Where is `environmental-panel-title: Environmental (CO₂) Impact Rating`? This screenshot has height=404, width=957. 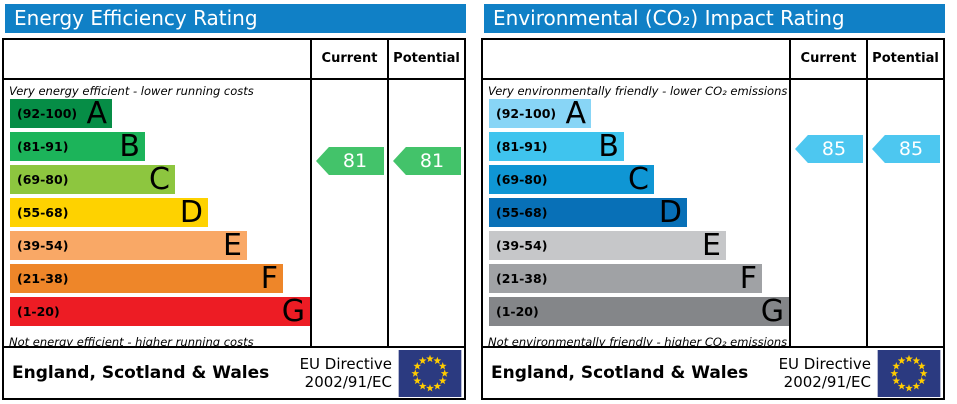 environmental-panel-title: Environmental (CO₂) Impact Rating is located at coordinates (714, 18).